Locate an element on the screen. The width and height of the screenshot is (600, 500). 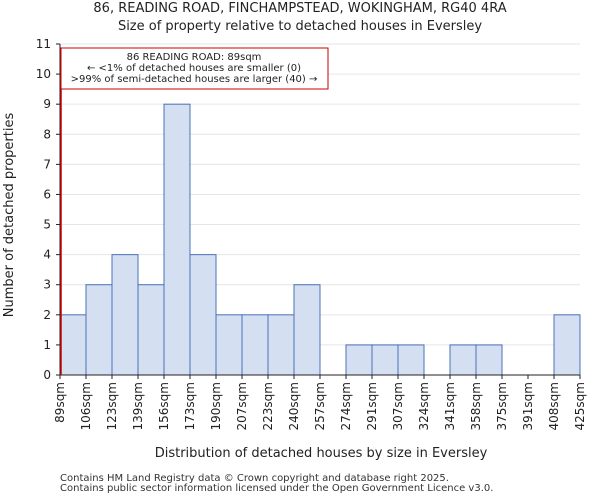
y-axis-title: Number of detached properties is located at coordinates (9, 215).